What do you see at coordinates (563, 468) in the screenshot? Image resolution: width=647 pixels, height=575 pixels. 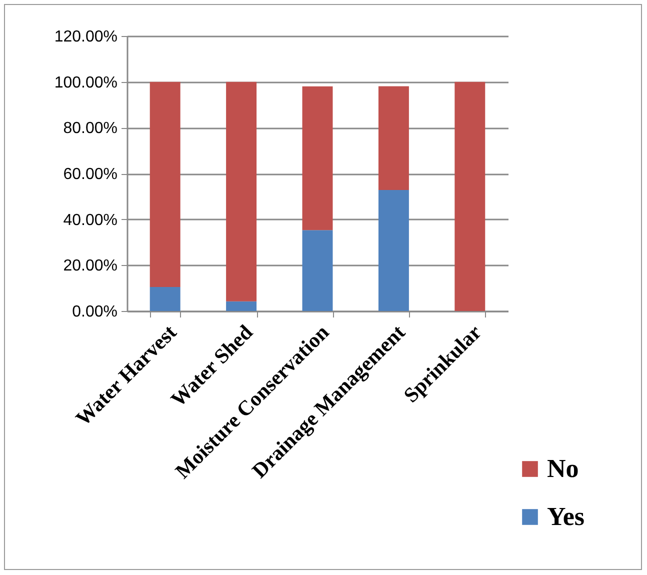 I see `legend-label: No` at bounding box center [563, 468].